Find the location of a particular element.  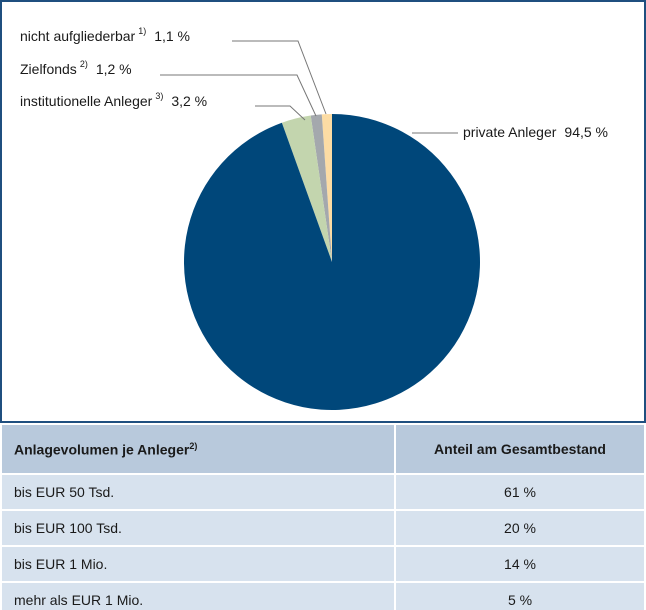

table-row: bis EUR 1 Mio. 14 % is located at coordinates (323, 564).